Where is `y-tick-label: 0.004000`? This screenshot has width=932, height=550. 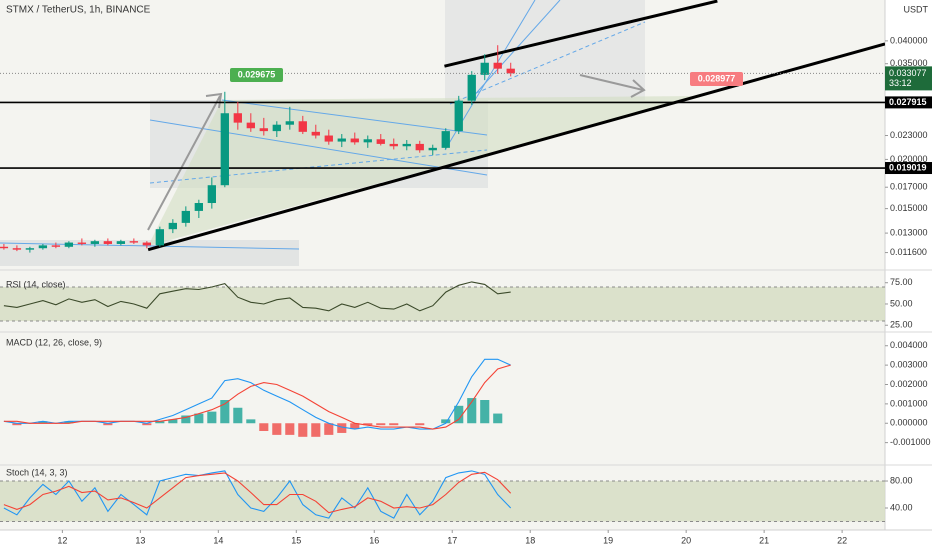 y-tick-label: 0.004000 is located at coordinates (909, 345).